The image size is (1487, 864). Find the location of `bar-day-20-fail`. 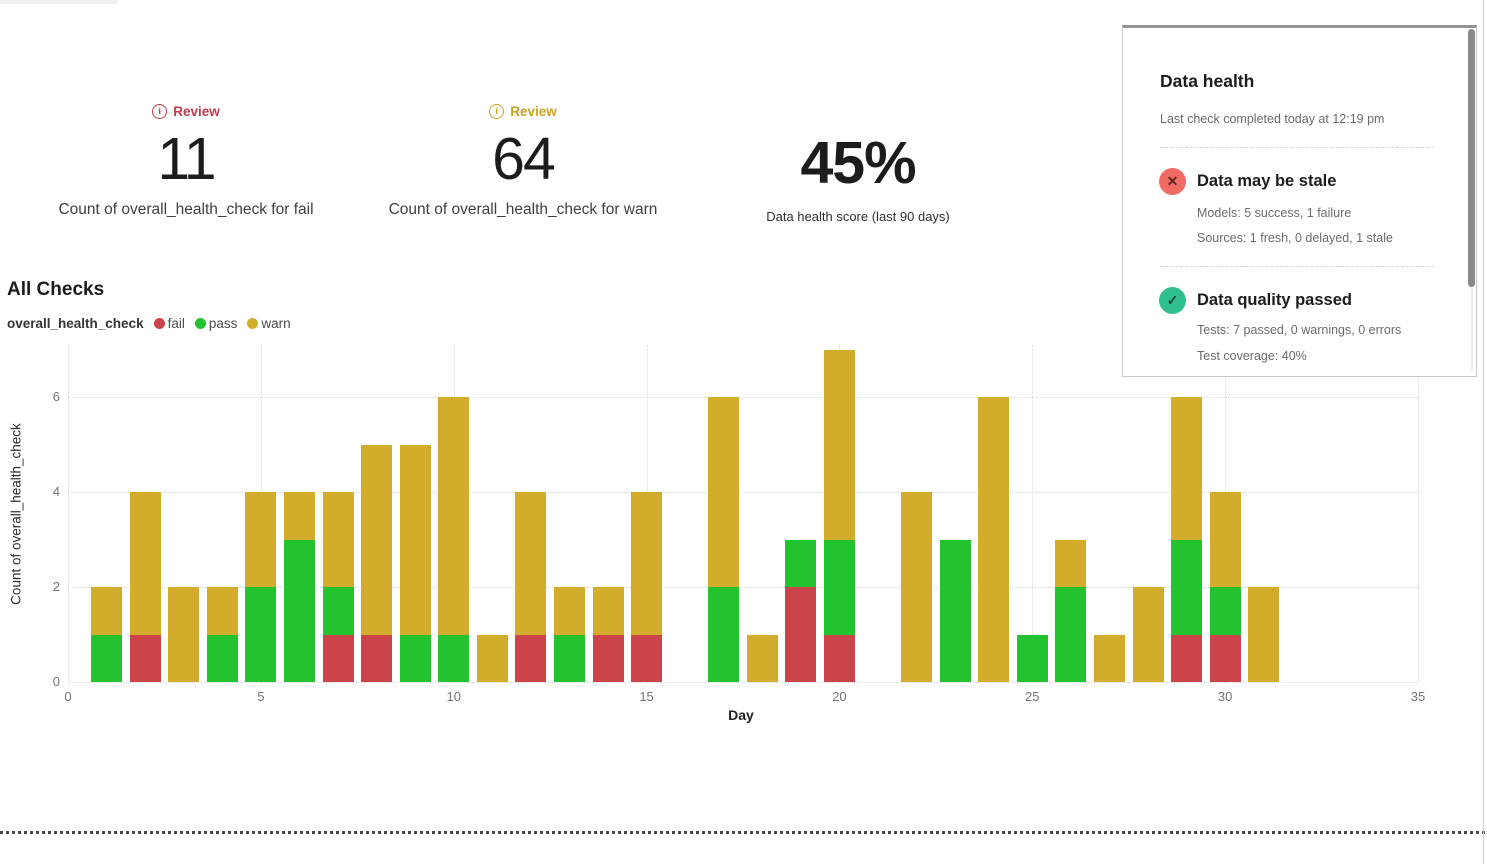

bar-day-20-fail is located at coordinates (839, 658).